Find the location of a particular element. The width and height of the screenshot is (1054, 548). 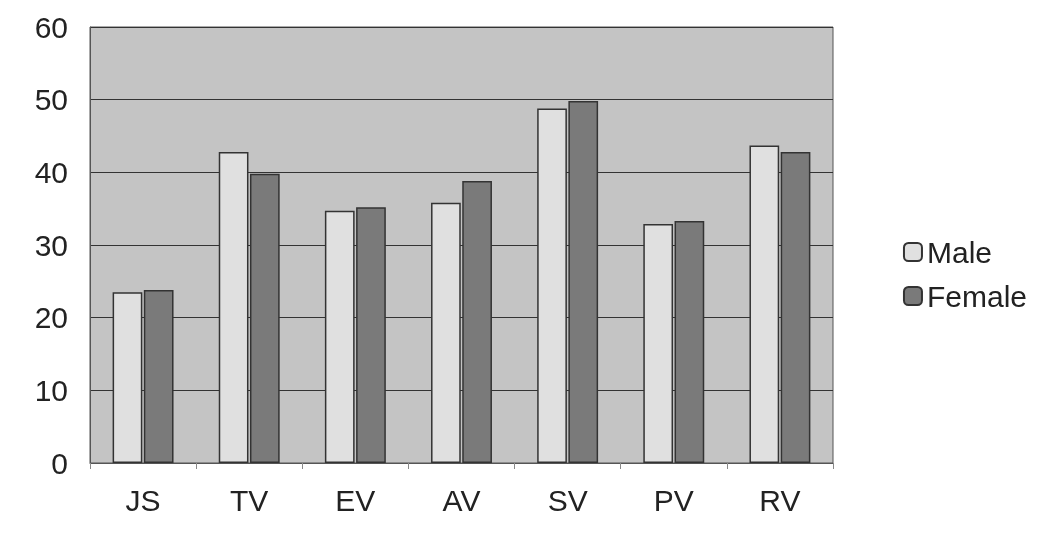

x-tick-label: AV is located at coordinates (461, 500).